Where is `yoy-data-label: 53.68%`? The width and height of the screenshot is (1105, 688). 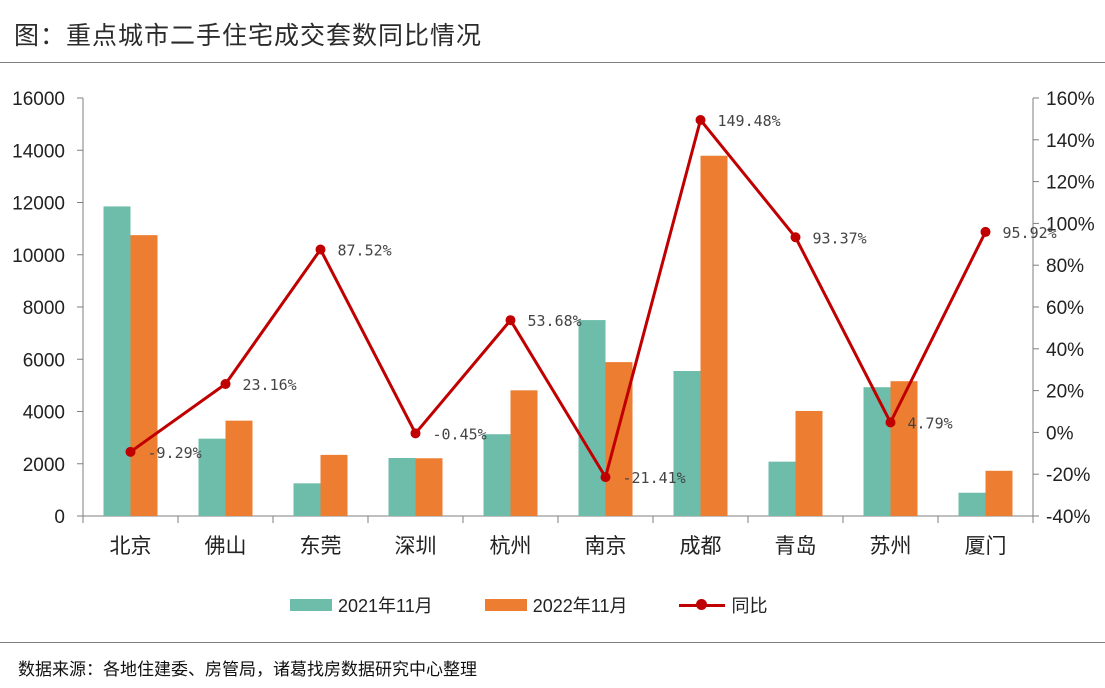 yoy-data-label: 53.68% is located at coordinates (555, 321).